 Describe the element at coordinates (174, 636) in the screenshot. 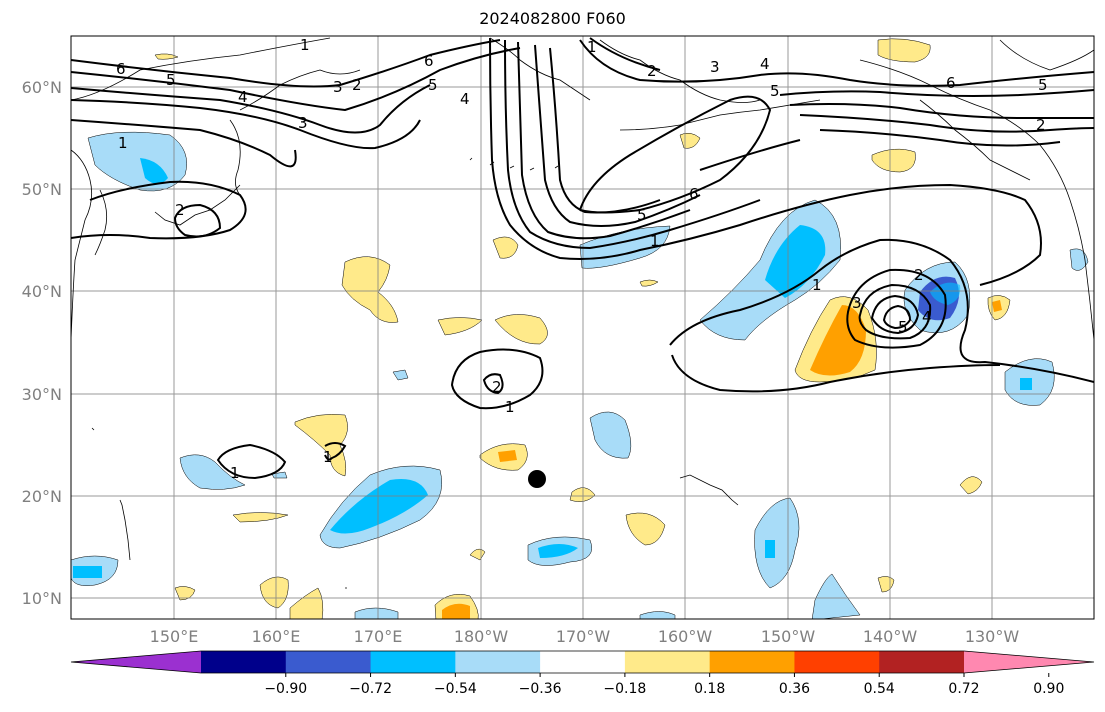

I see `lon-label: 150°E` at that location.